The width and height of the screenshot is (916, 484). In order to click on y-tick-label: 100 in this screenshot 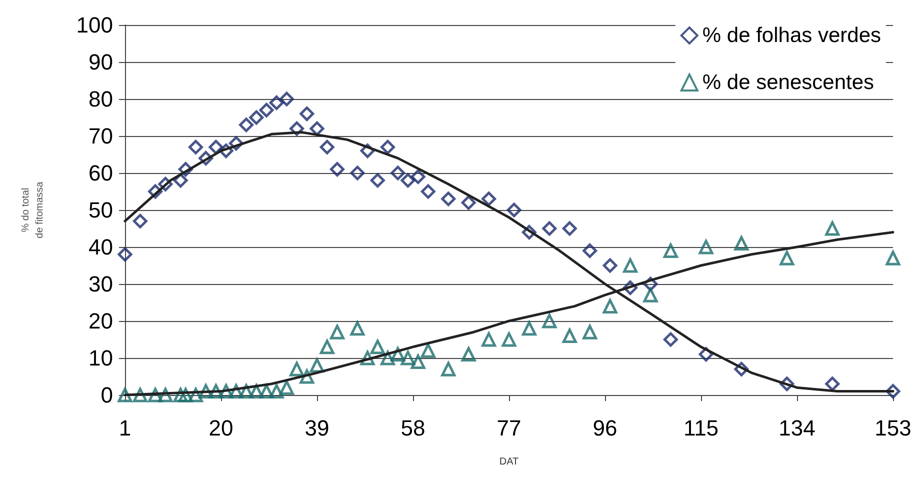, I will do `click(94, 25)`.